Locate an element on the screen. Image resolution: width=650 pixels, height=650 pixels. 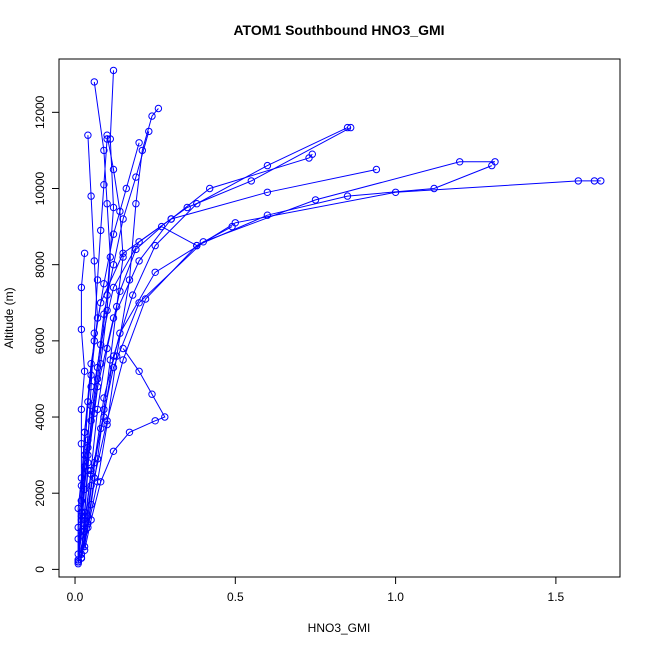
x-tick-label: 1.5 is located at coordinates (556, 597).